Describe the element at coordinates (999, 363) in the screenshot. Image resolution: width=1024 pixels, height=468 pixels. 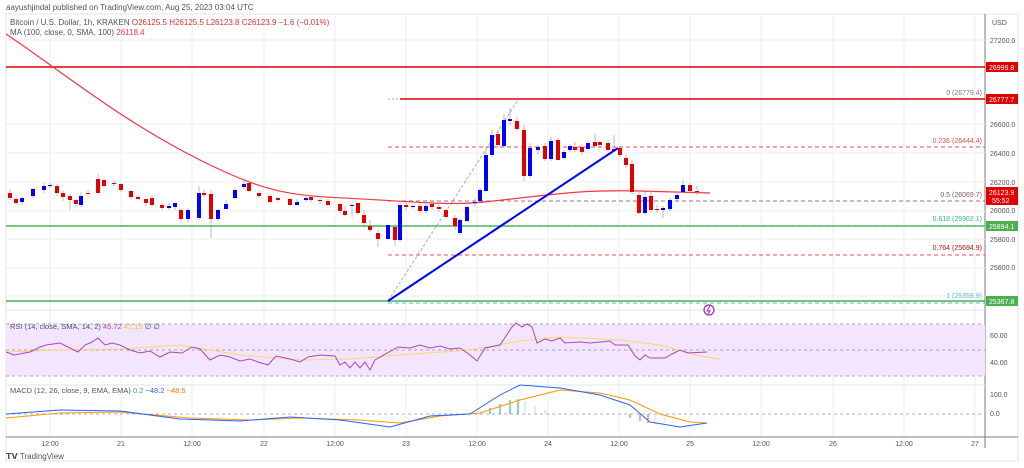
I see `svg-text: 40.00` at that location.